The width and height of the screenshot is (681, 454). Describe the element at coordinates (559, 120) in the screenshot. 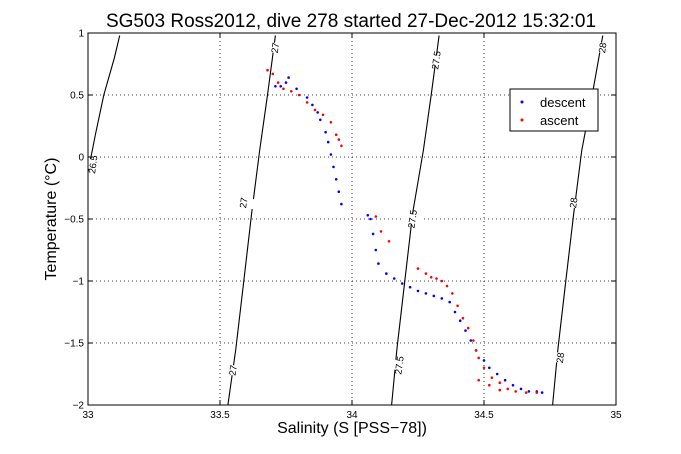

I see `legend-label-ascent: ascent` at that location.